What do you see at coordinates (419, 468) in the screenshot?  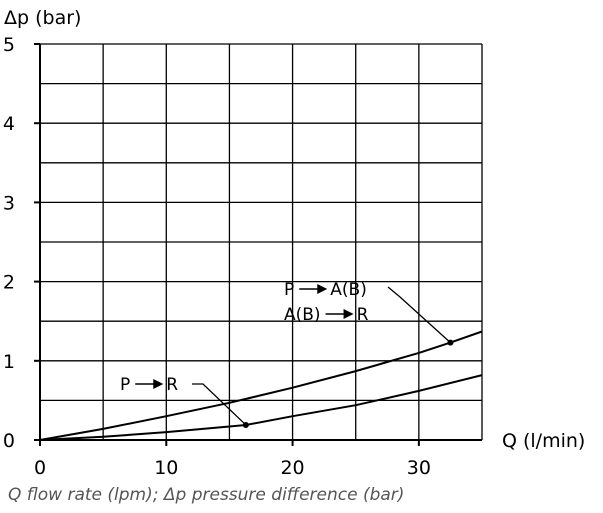 I see `x-tick-label: 30` at bounding box center [419, 468].